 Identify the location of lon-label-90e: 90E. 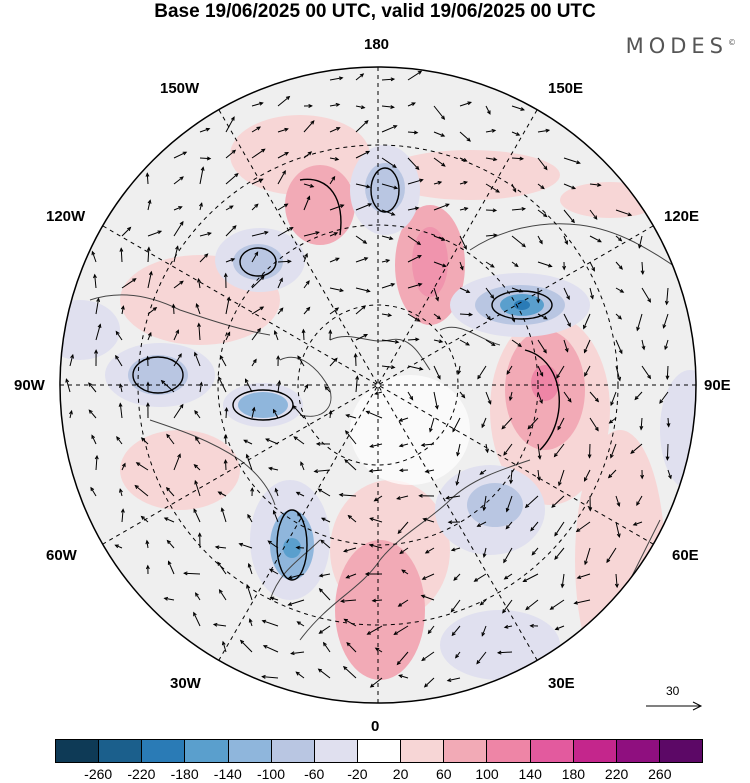
(717, 385).